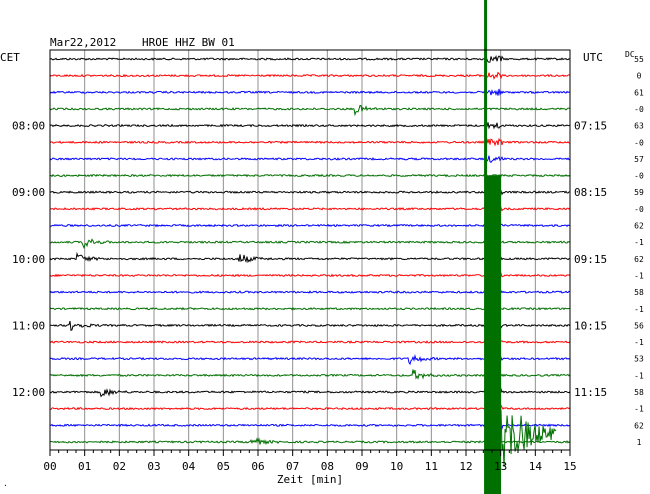 This screenshot has width=650, height=494. Describe the element at coordinates (49, 466) in the screenshot. I see `x-tick-label: 00` at that location.